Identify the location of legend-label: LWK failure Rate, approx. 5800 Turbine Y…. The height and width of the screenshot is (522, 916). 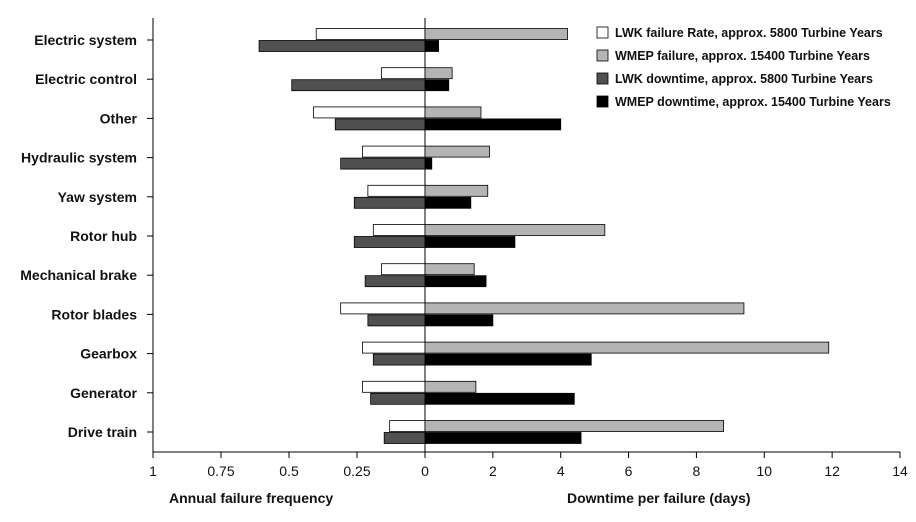
(749, 33).